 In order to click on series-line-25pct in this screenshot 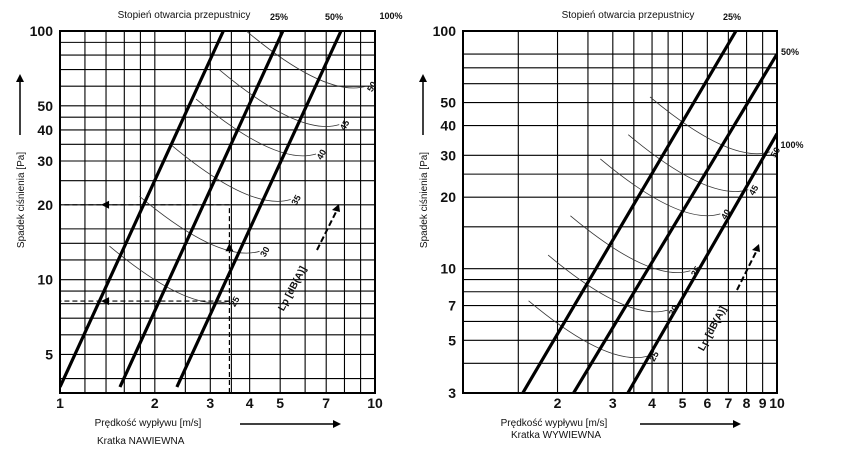, I will do `click(142, 209)`.